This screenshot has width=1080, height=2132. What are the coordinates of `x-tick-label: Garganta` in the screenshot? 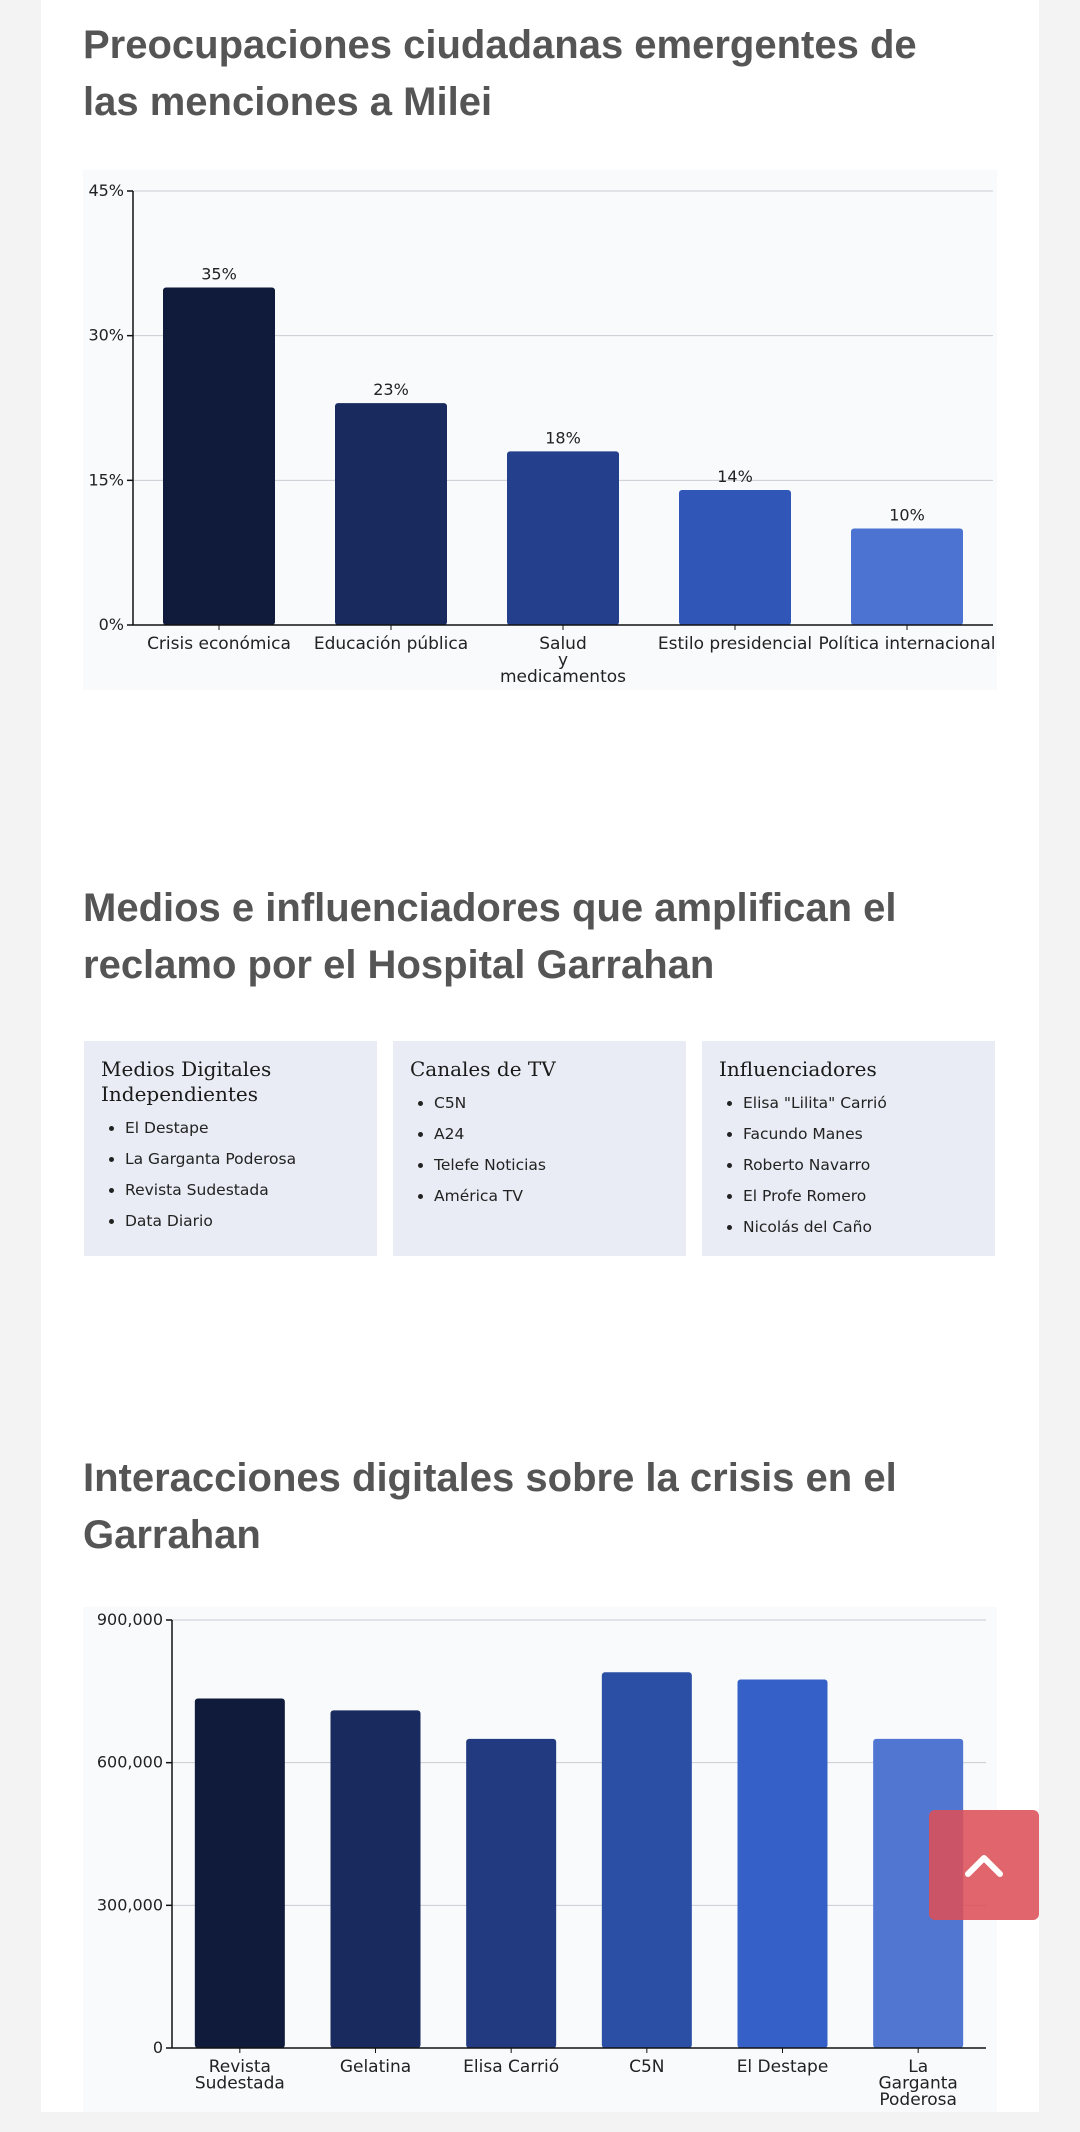 It's located at (917, 2084).